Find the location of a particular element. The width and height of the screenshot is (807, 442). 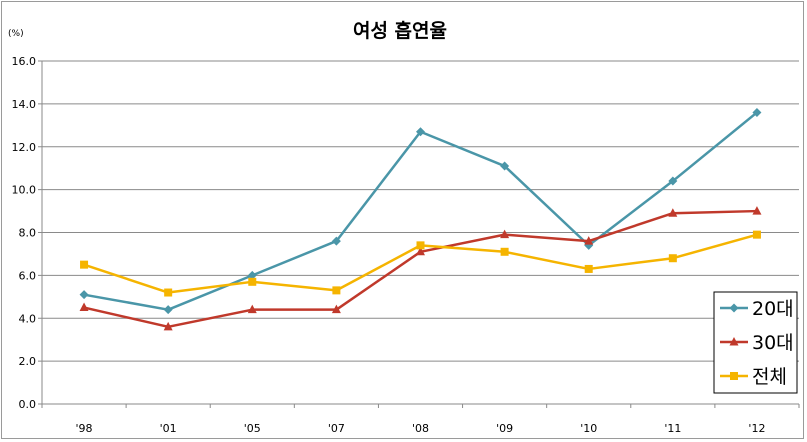

y-tick-label: 16.0 is located at coordinates (24, 61).